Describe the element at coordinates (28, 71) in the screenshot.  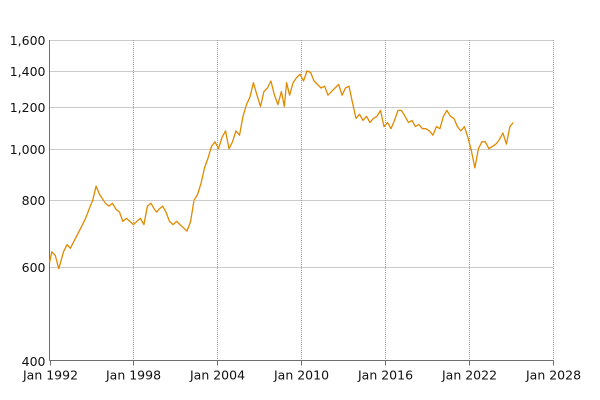
I see `y-tick-label: 1,400` at that location.